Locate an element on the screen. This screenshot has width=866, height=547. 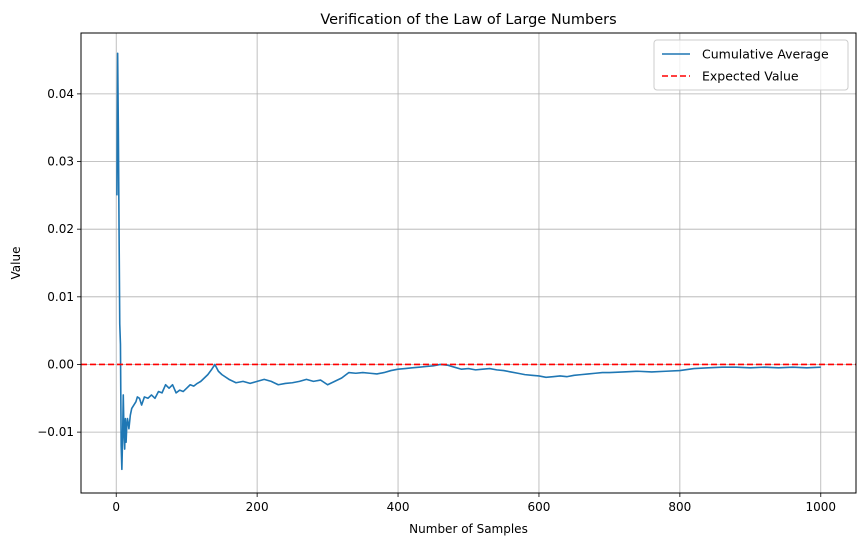
legend-label: Cumulative Average is located at coordinates (765, 54).